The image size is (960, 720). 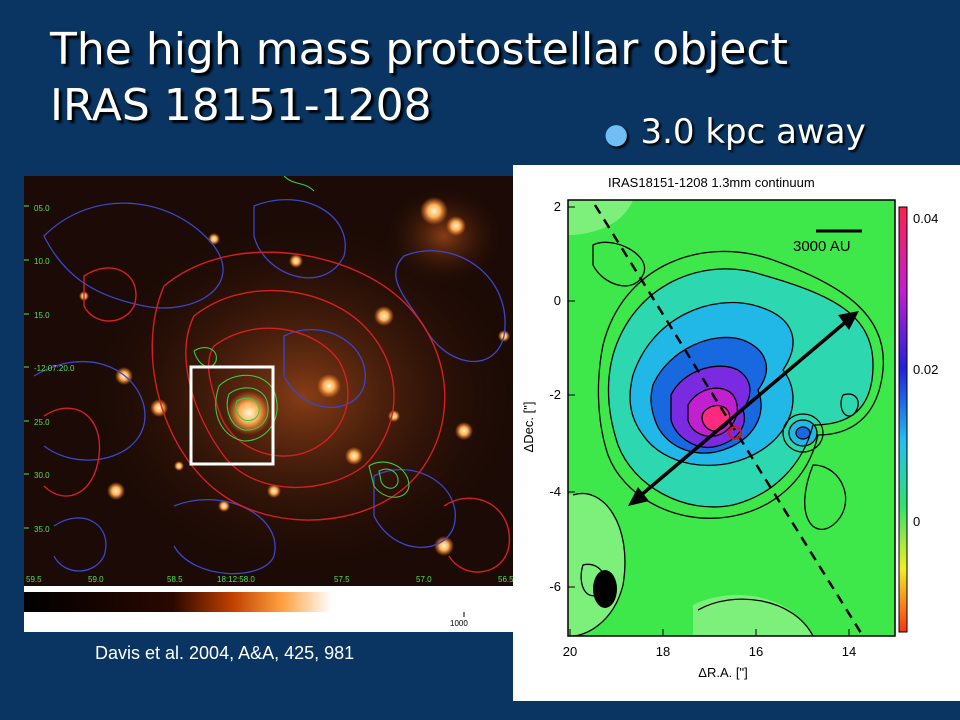 What do you see at coordinates (232, 415) in the screenshot?
I see `highlight-box` at bounding box center [232, 415].